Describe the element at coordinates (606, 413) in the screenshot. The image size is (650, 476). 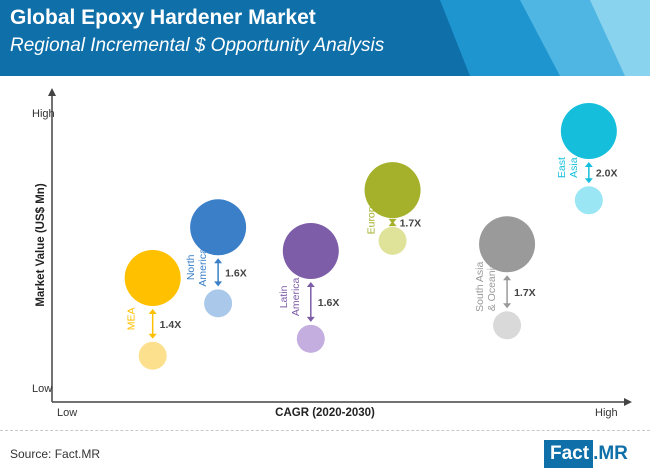
I see `x-tick-high: High` at that location.